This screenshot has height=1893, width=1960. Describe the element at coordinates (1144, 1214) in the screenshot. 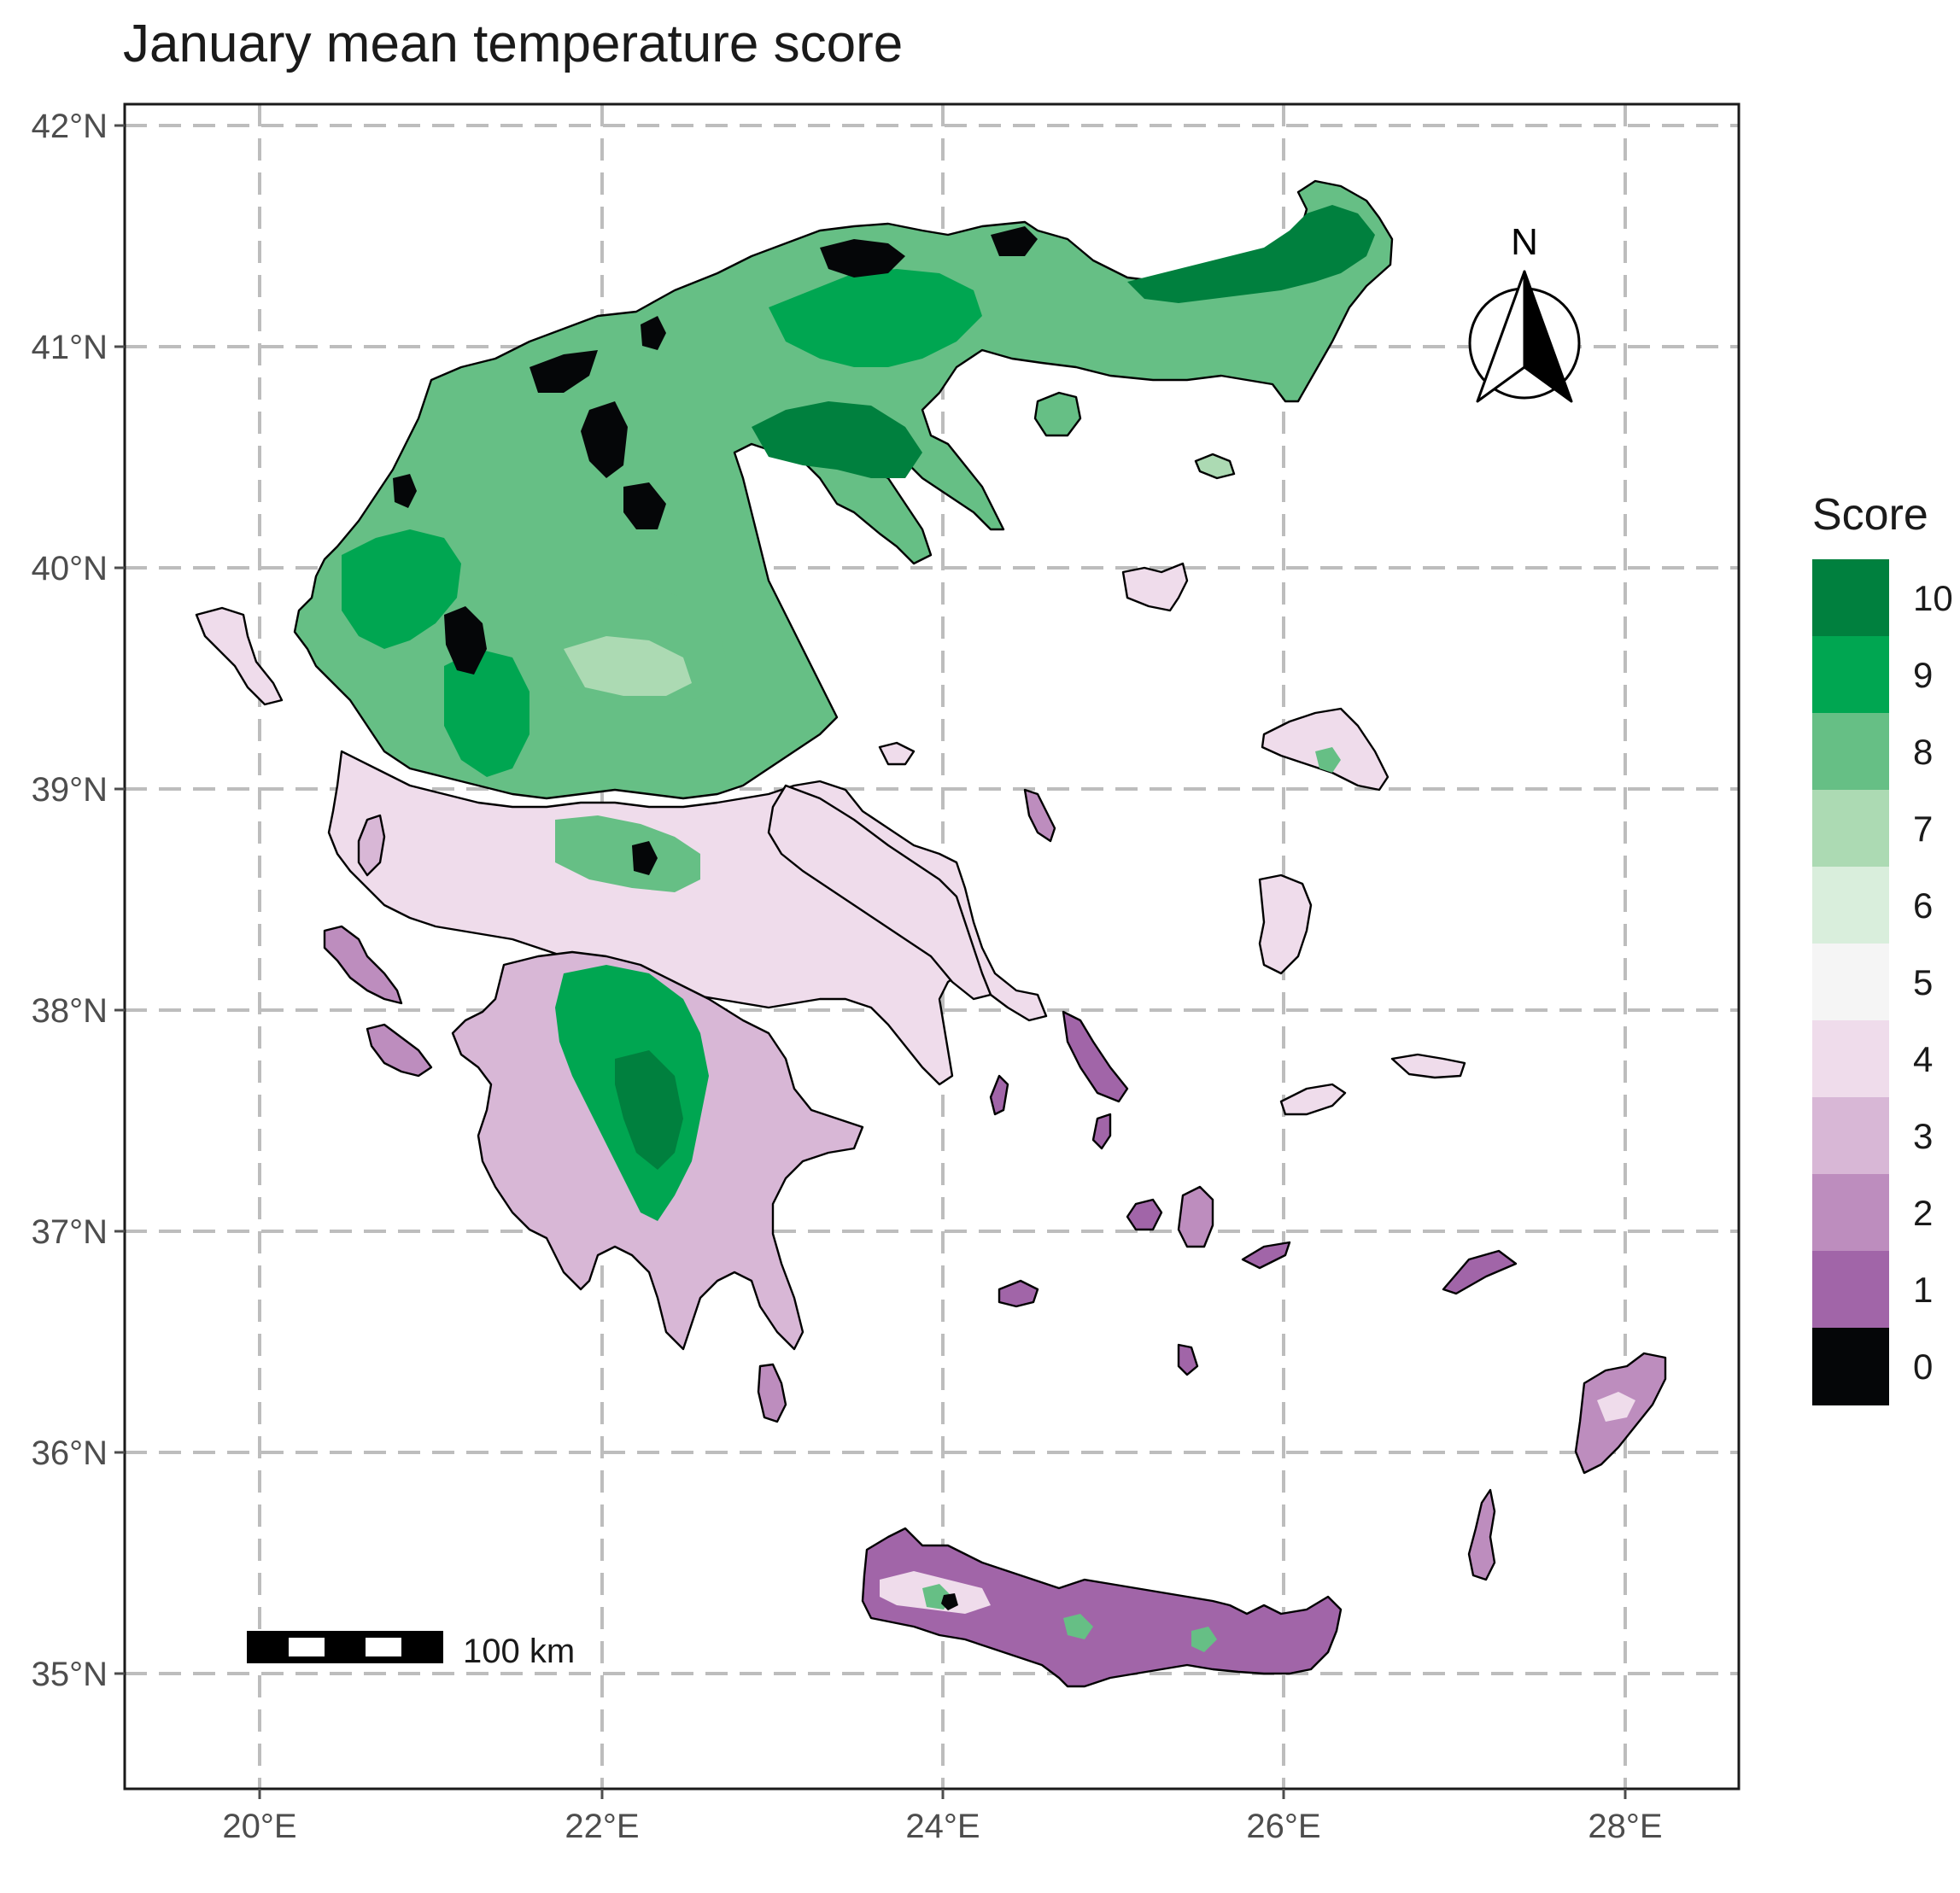

I see `paros` at that location.